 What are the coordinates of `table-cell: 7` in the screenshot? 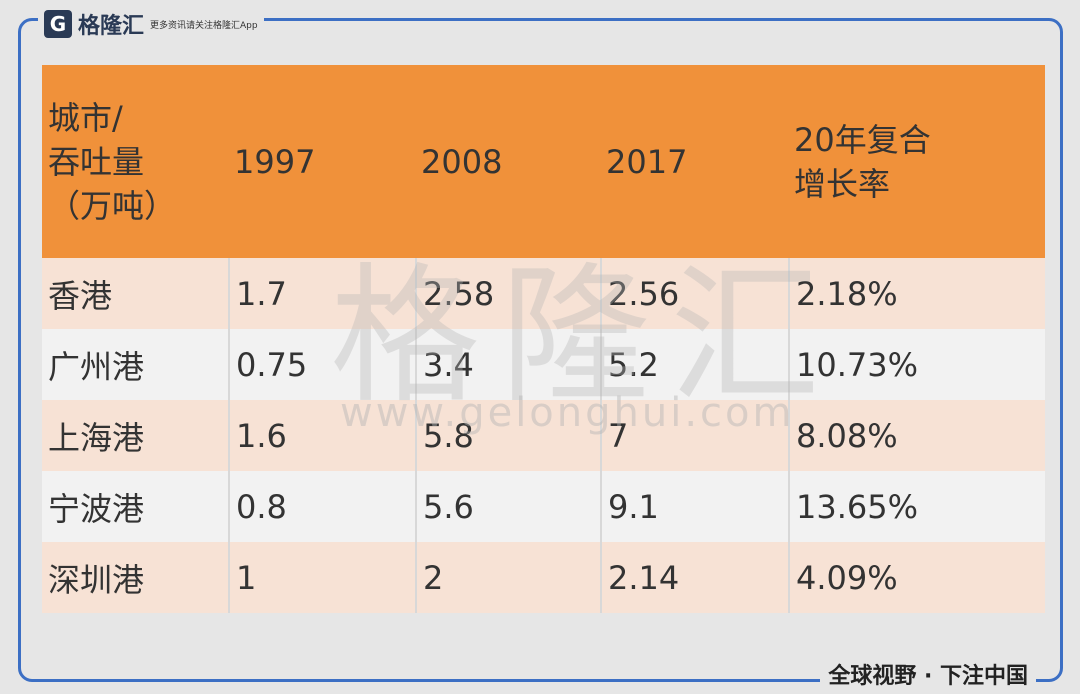 It's located at (694, 435).